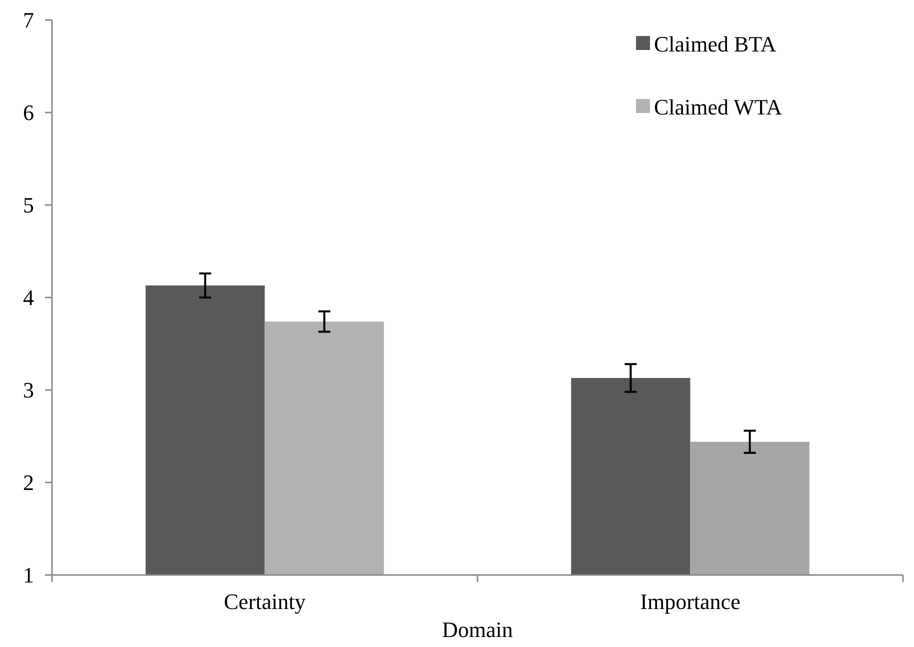 This screenshot has height=647, width=914. I want to click on legend-label: Claimed WTA, so click(718, 107).